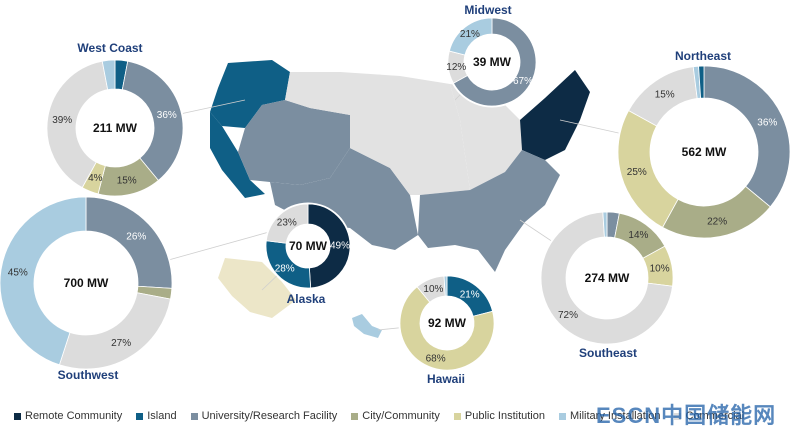 Image resolution: width=800 pixels, height=430 pixels. Describe the element at coordinates (162, 416) in the screenshot. I see `legend-label: Island` at that location.